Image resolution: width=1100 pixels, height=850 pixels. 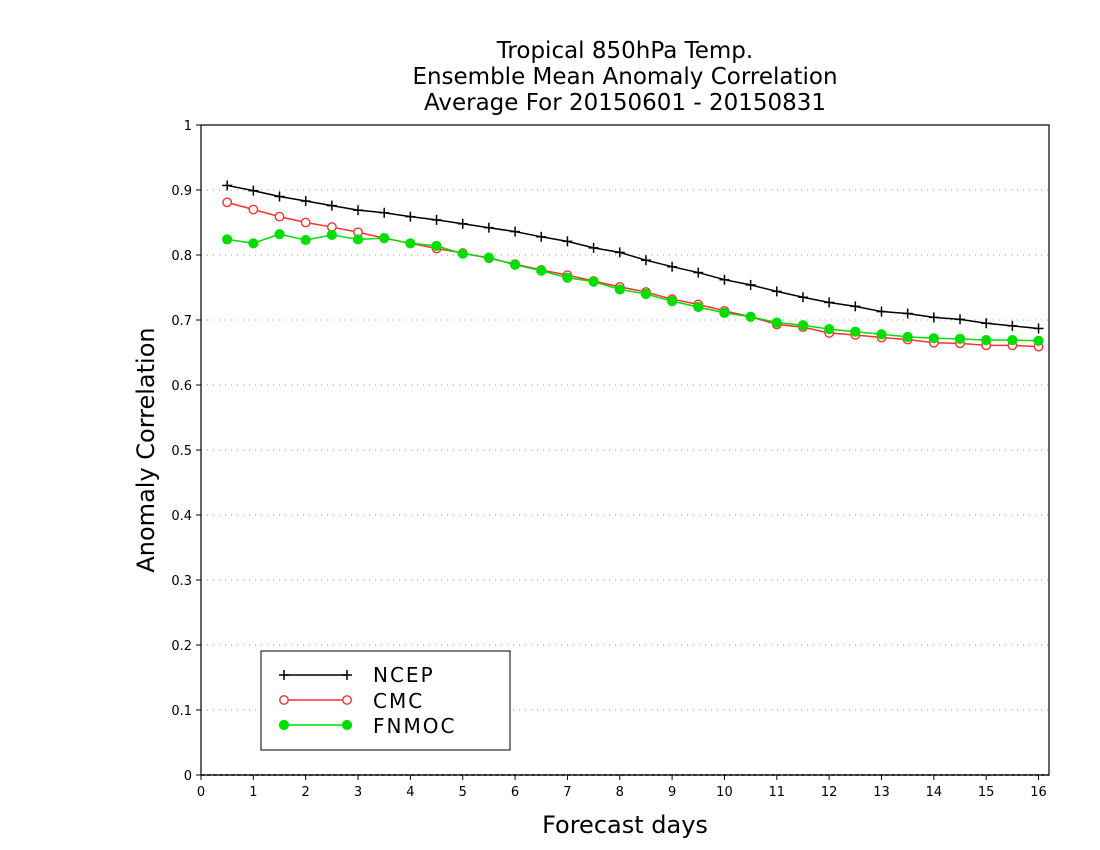 What do you see at coordinates (881, 792) in the screenshot?
I see `x-tick-label: 13` at bounding box center [881, 792].